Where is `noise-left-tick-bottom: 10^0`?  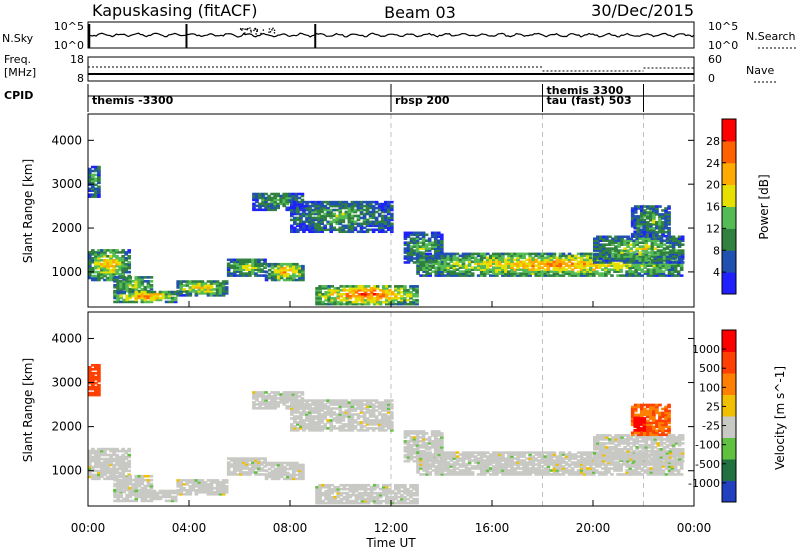 noise-left-tick-bottom: 10^0 is located at coordinates (69, 45).